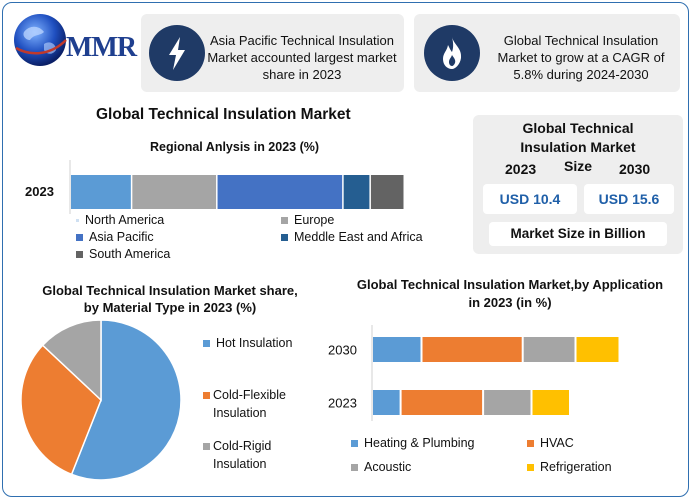 The width and height of the screenshot is (693, 501). What do you see at coordinates (342, 403) in the screenshot?
I see `application-category-label: 2023` at bounding box center [342, 403].